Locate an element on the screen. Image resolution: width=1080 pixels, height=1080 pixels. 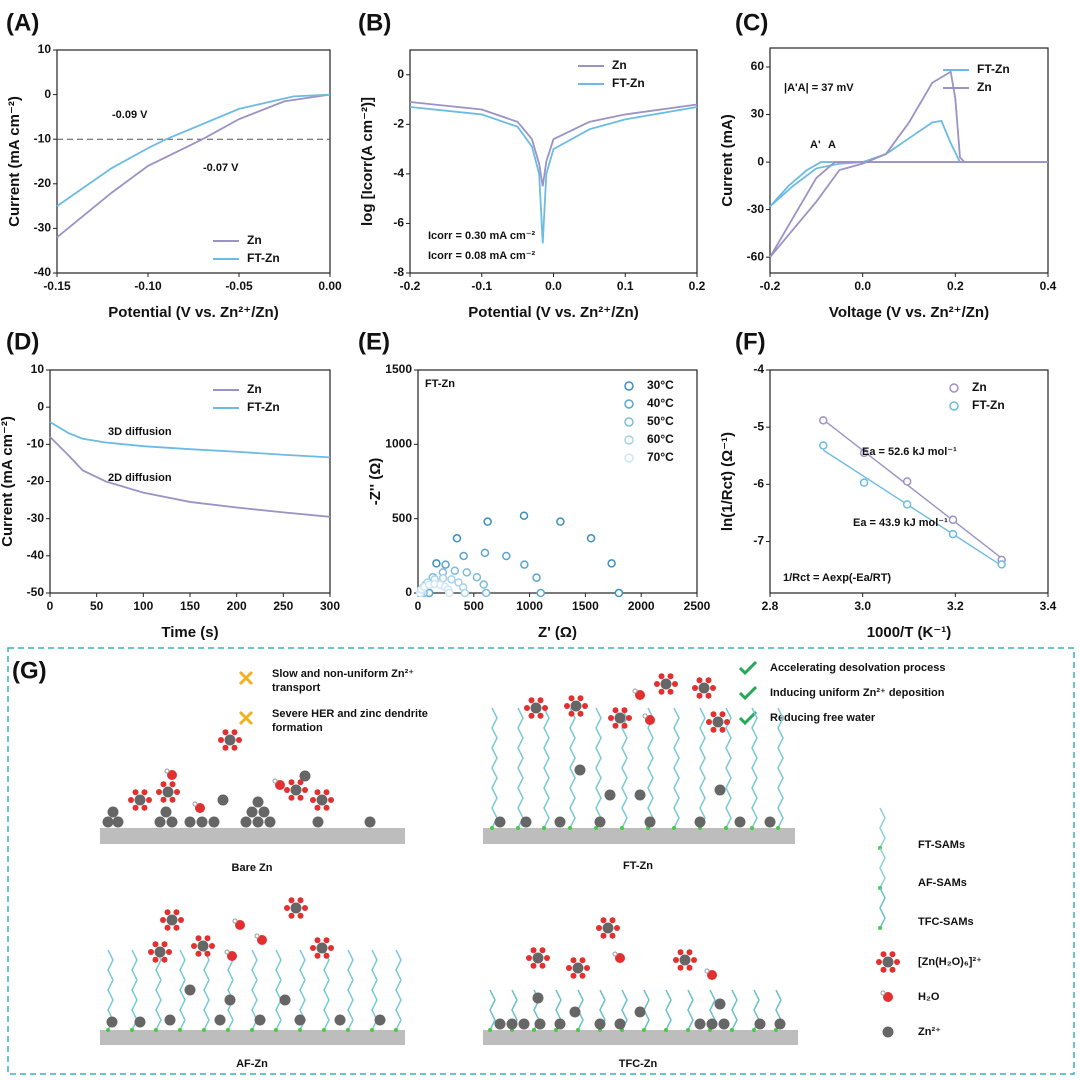
x-tick-label: 0 is located at coordinates (50, 606).